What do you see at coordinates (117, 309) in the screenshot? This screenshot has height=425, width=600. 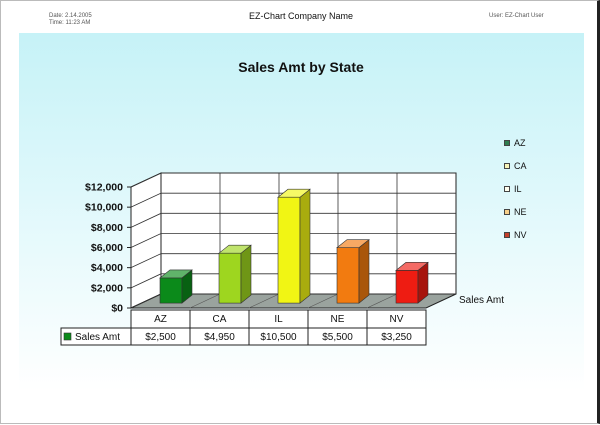 I see `y-tick-label: $0` at bounding box center [117, 309].